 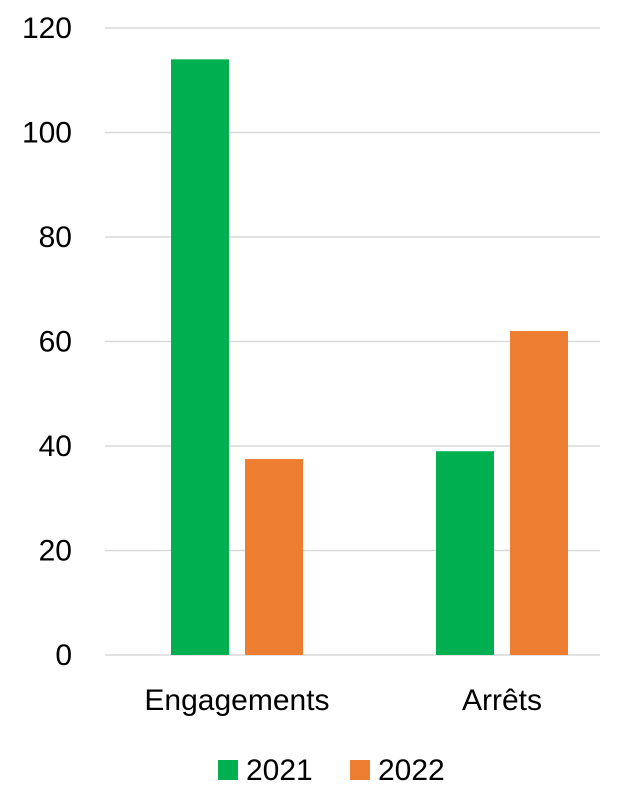 I want to click on x-category-label: Engagements, so click(x=236, y=700).